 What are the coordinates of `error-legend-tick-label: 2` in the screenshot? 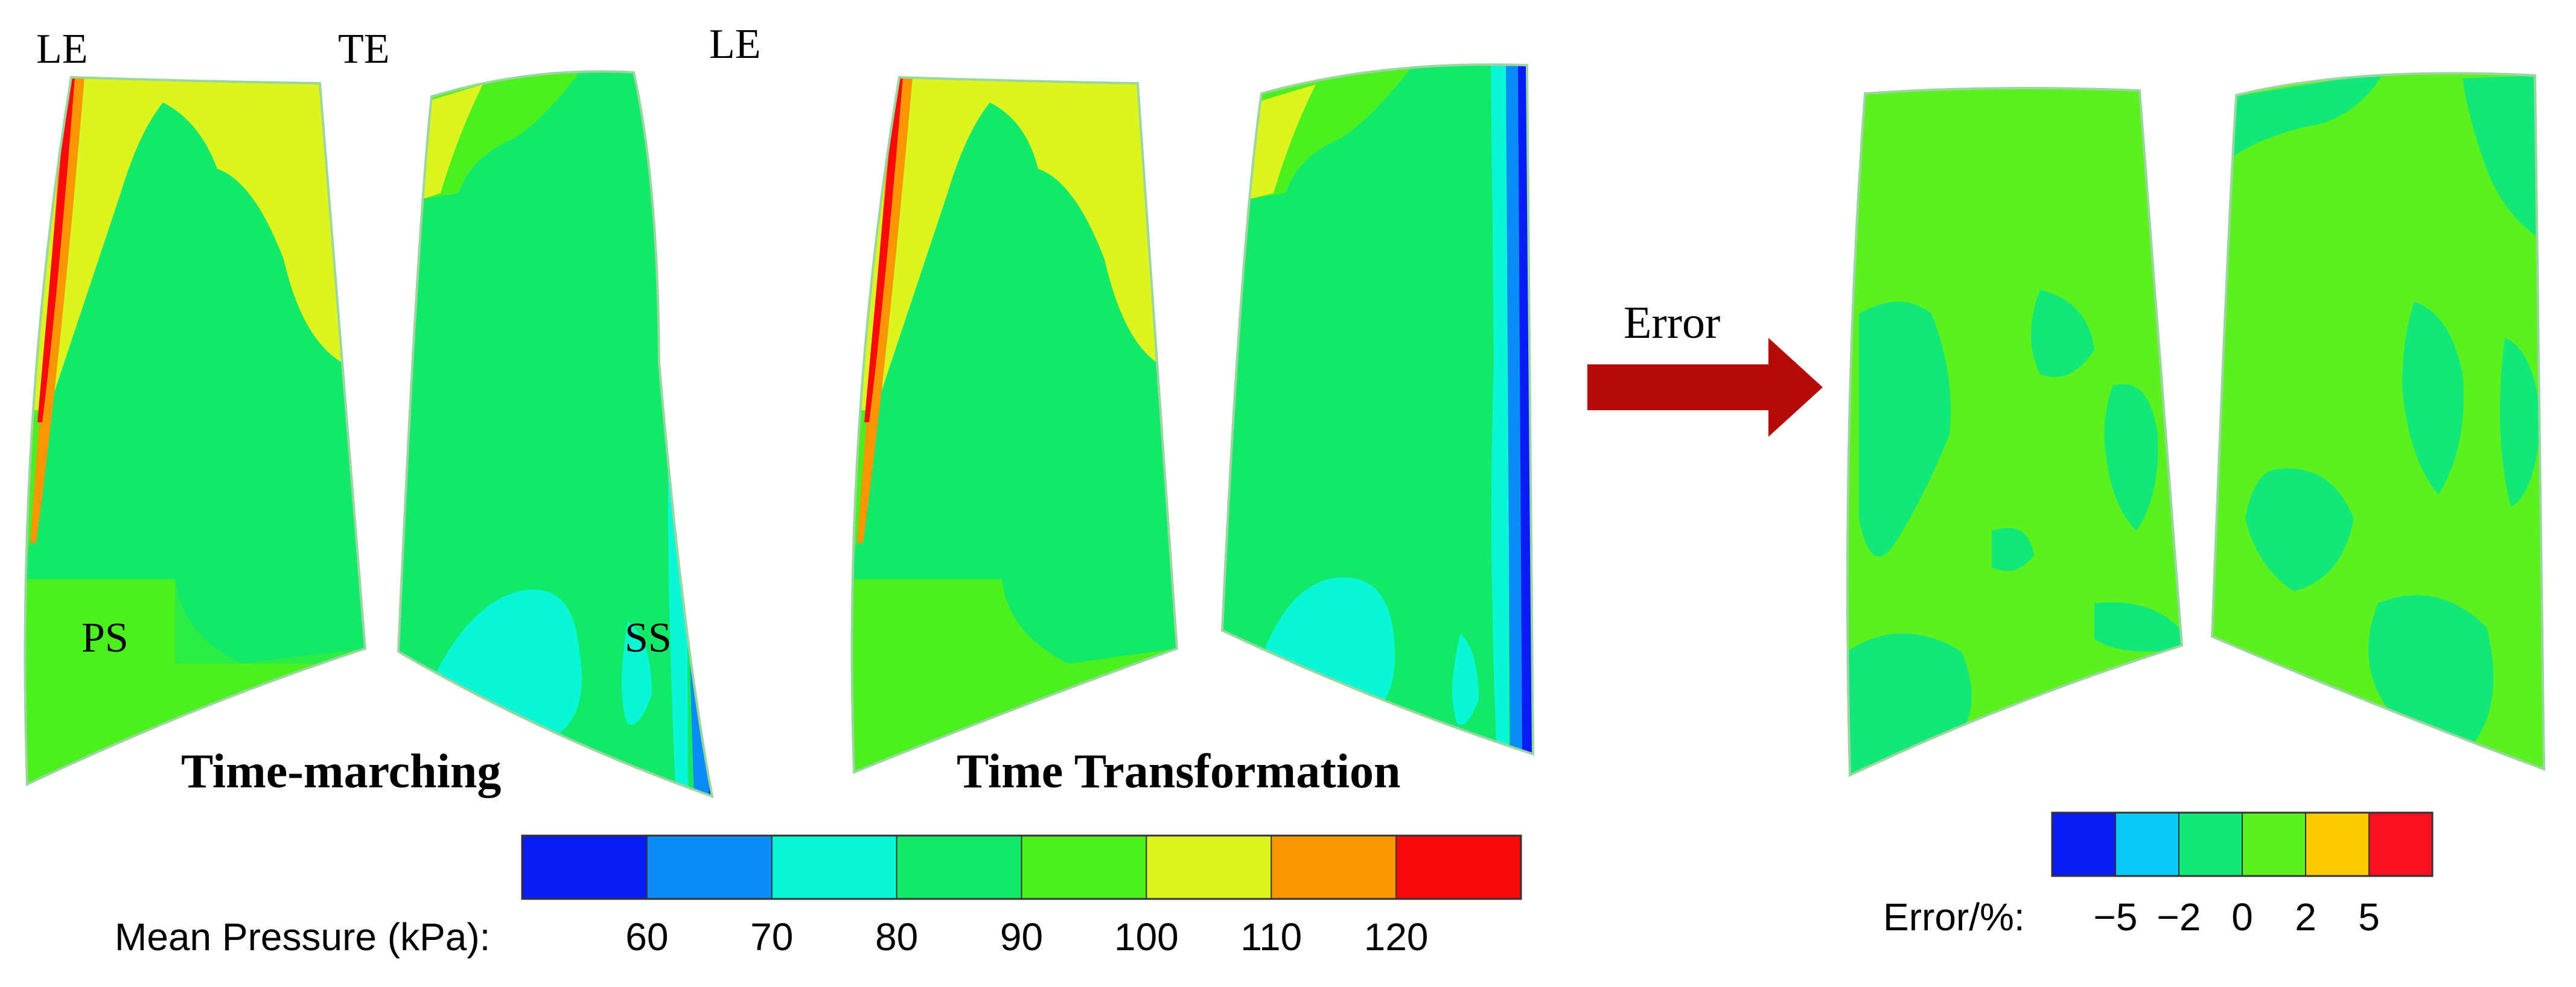 It's located at (2305, 917).